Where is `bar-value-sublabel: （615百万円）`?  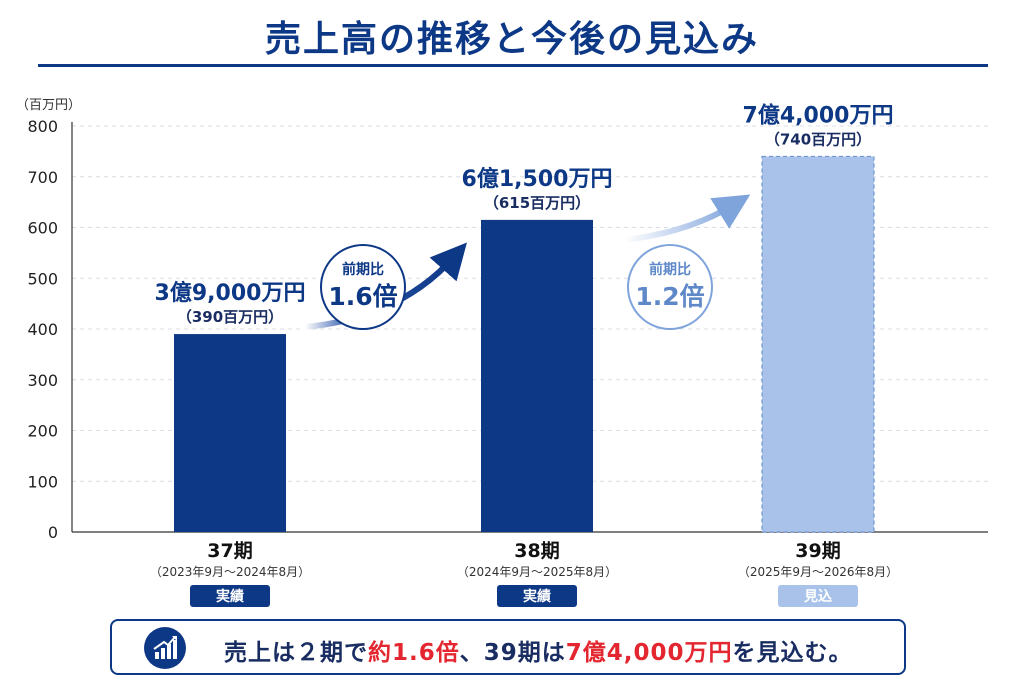
bar-value-sublabel: （615百万円） is located at coordinates (537, 203).